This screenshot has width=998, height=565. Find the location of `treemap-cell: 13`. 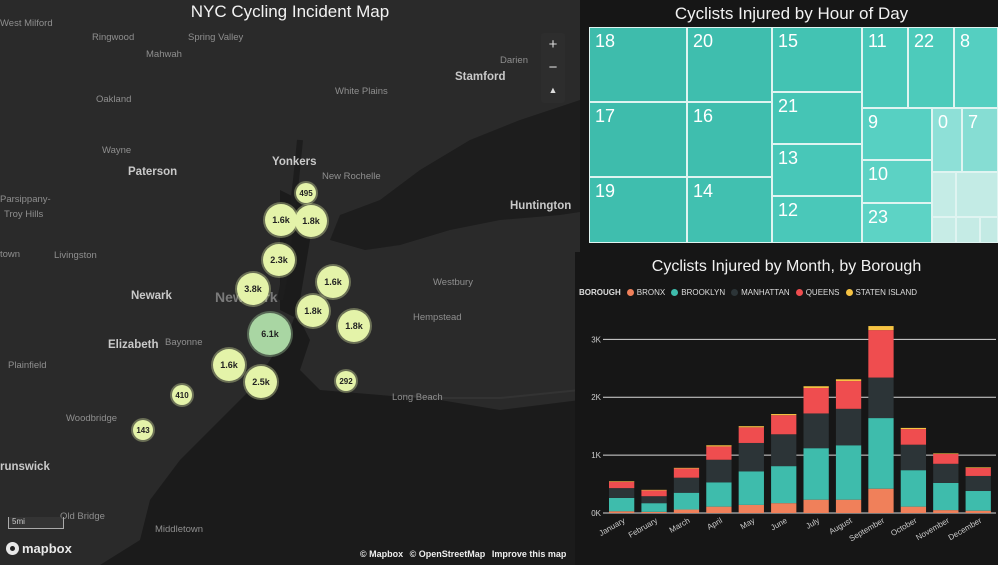

treemap-cell: 13 is located at coordinates (817, 170).